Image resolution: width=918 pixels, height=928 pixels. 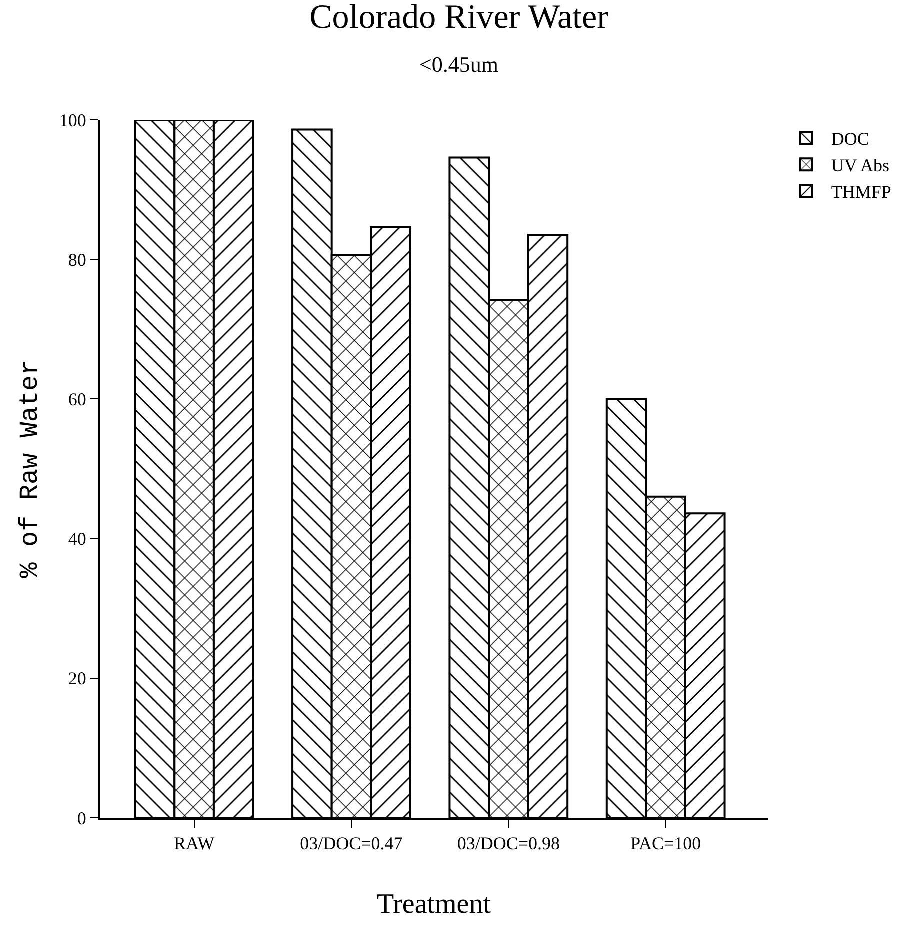 I want to click on chart-subtitle: <0.45um, so click(x=459, y=65).